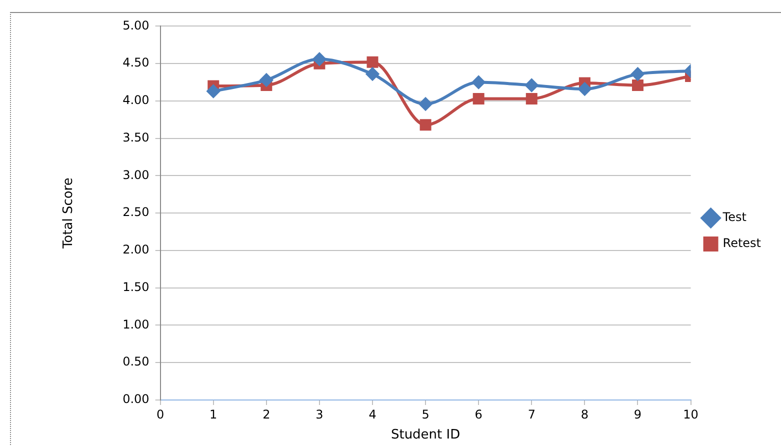 The height and width of the screenshot is (446, 781). What do you see at coordinates (690, 414) in the screenshot?
I see `x-tick-label: 10` at bounding box center [690, 414].